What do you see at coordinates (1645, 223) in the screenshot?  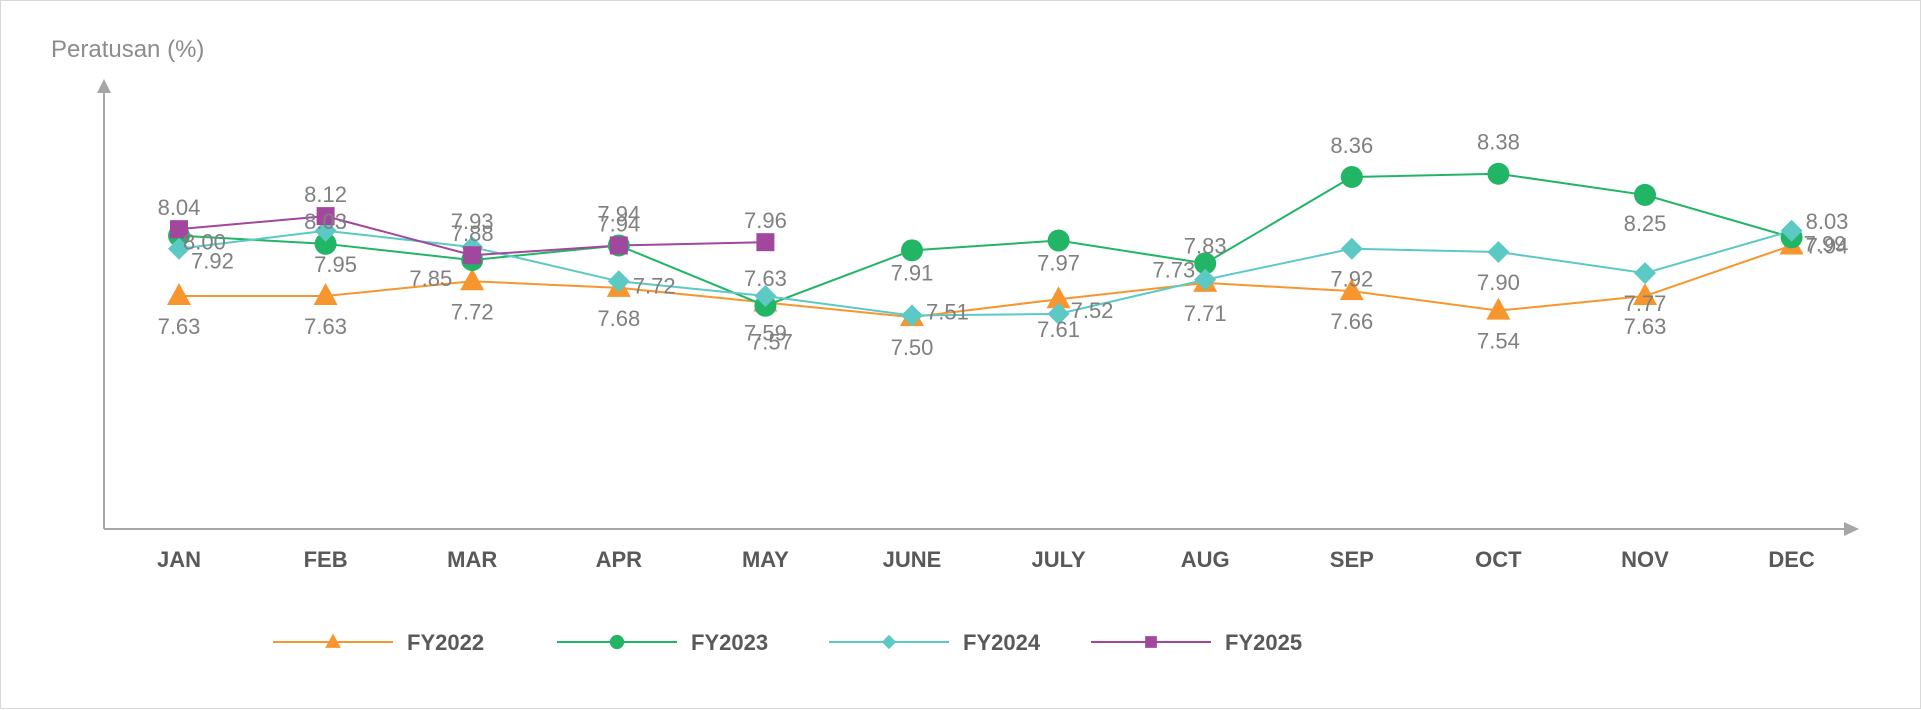 I see `fy2023-data-label: 8.25` at bounding box center [1645, 223].